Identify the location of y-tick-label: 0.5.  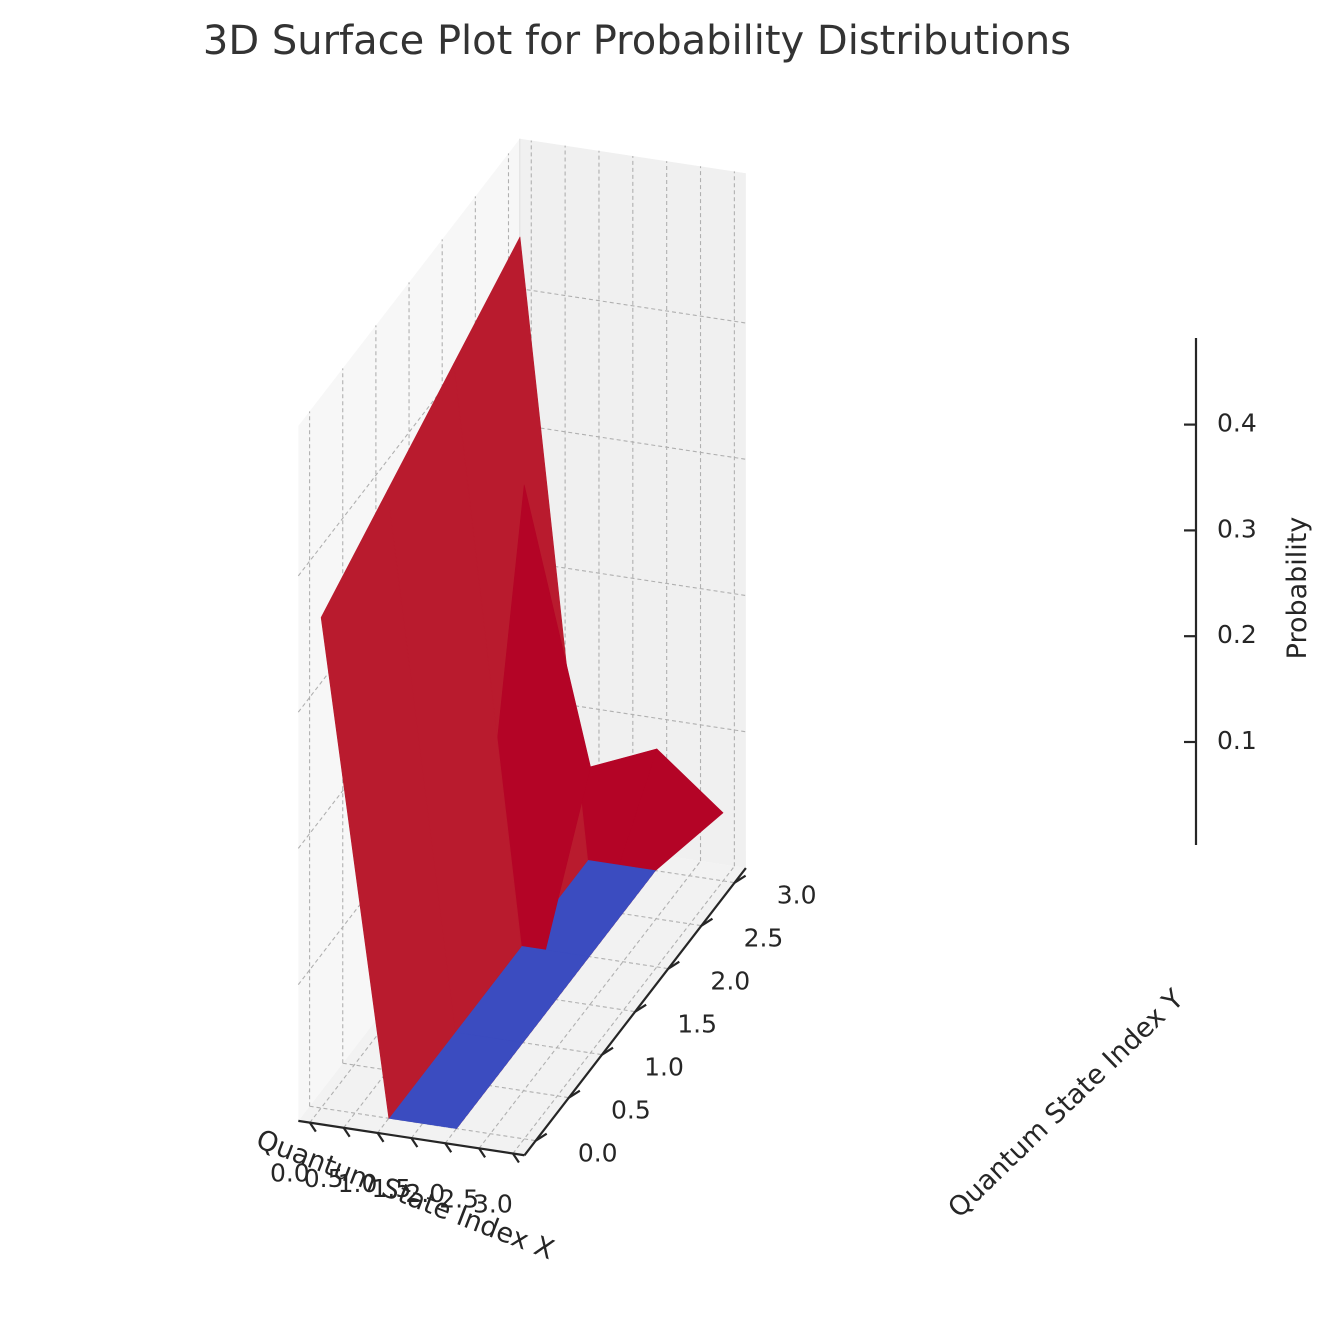
(631, 1110).